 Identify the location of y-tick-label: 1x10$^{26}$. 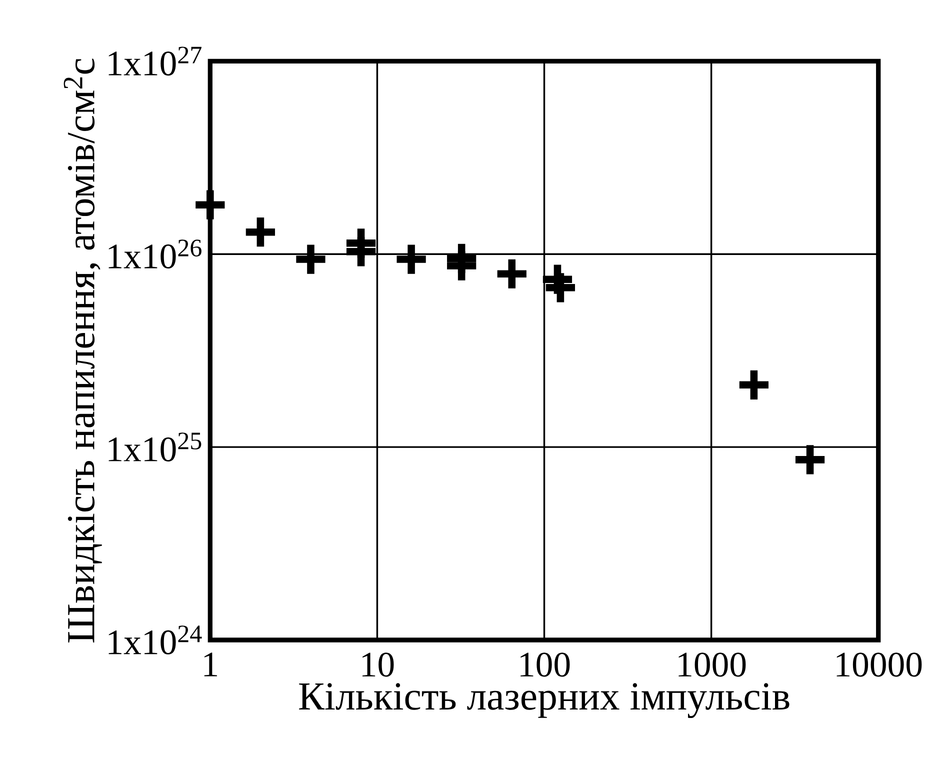
(155, 254).